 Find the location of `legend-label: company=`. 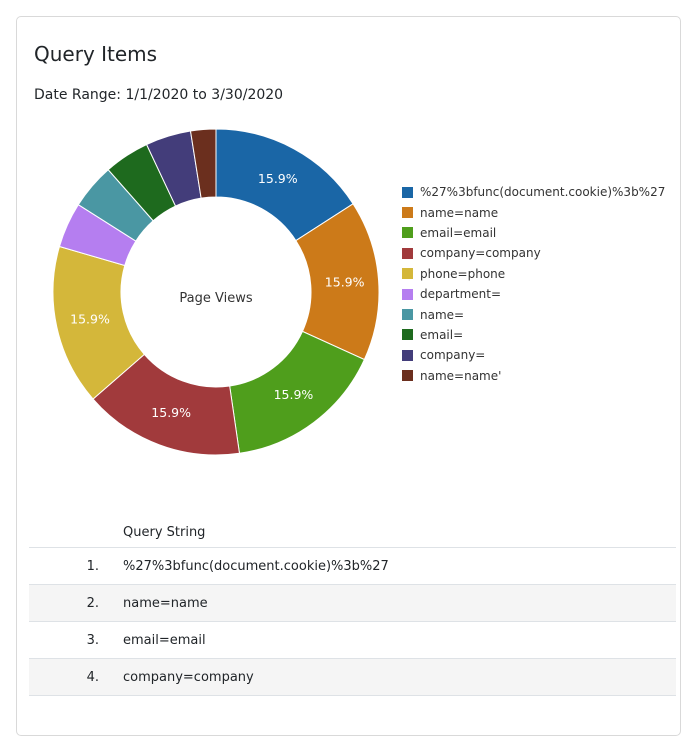

legend-label: company= is located at coordinates (453, 355).